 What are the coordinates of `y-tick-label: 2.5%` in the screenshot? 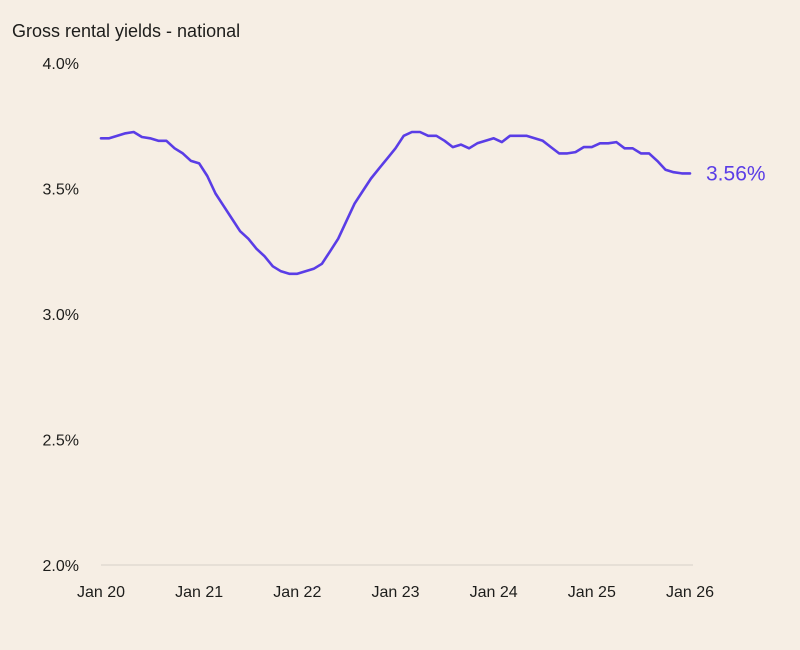 It's located at (61, 441).